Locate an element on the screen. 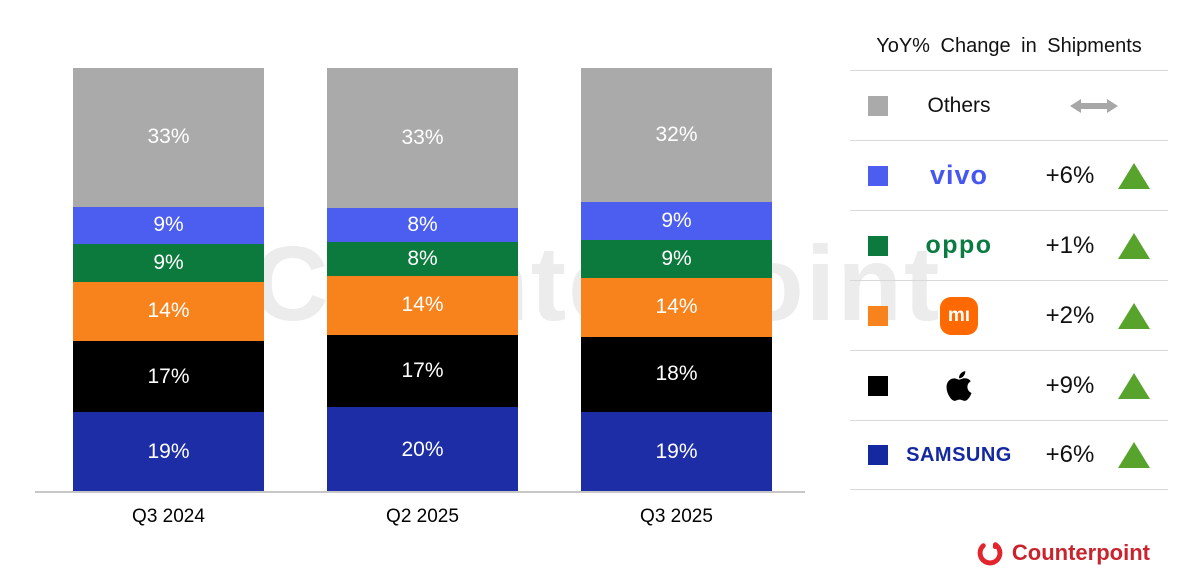  stacked-bar: 32% 9% 9% 14% 18% 19% is located at coordinates (676, 280).